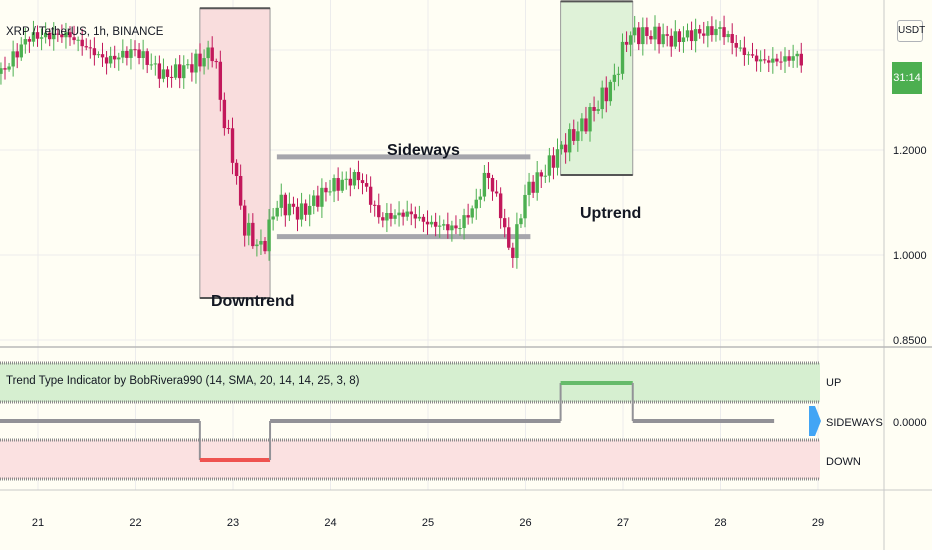  Describe the element at coordinates (423, 150) in the screenshot. I see `annotation-sideways: Sideways` at that location.